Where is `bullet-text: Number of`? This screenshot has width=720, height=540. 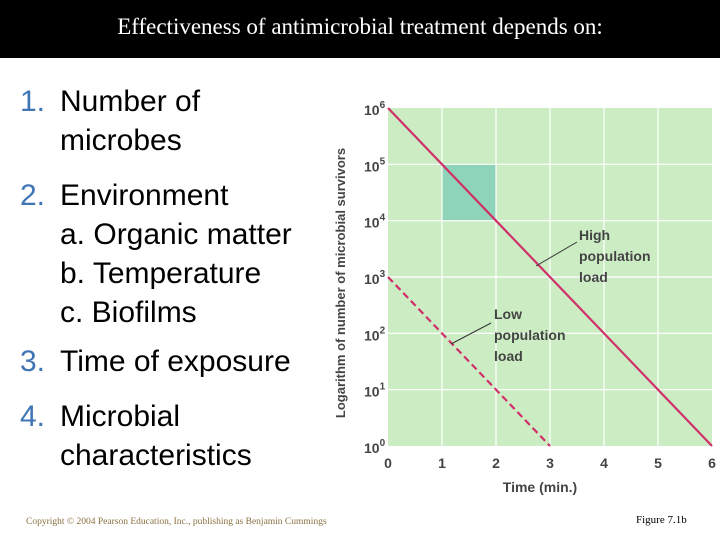
bullet-text: Number of is located at coordinates (130, 101).